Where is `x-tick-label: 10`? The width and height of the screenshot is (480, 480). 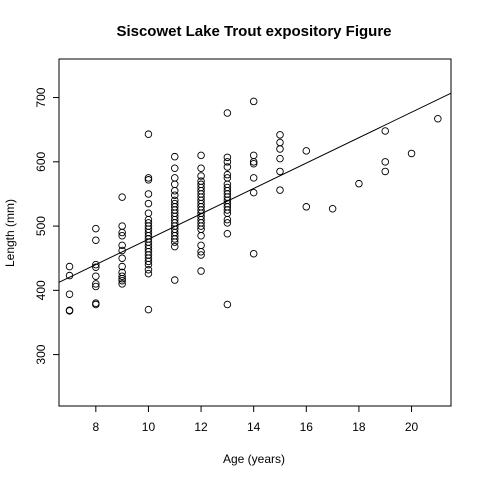
x-tick-label: 10 is located at coordinates (149, 427).